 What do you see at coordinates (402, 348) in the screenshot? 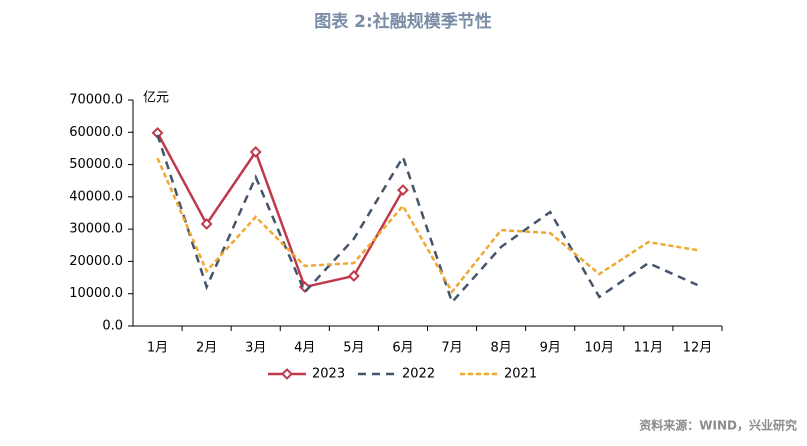
I see `x-tick-label: 6月` at bounding box center [402, 348].